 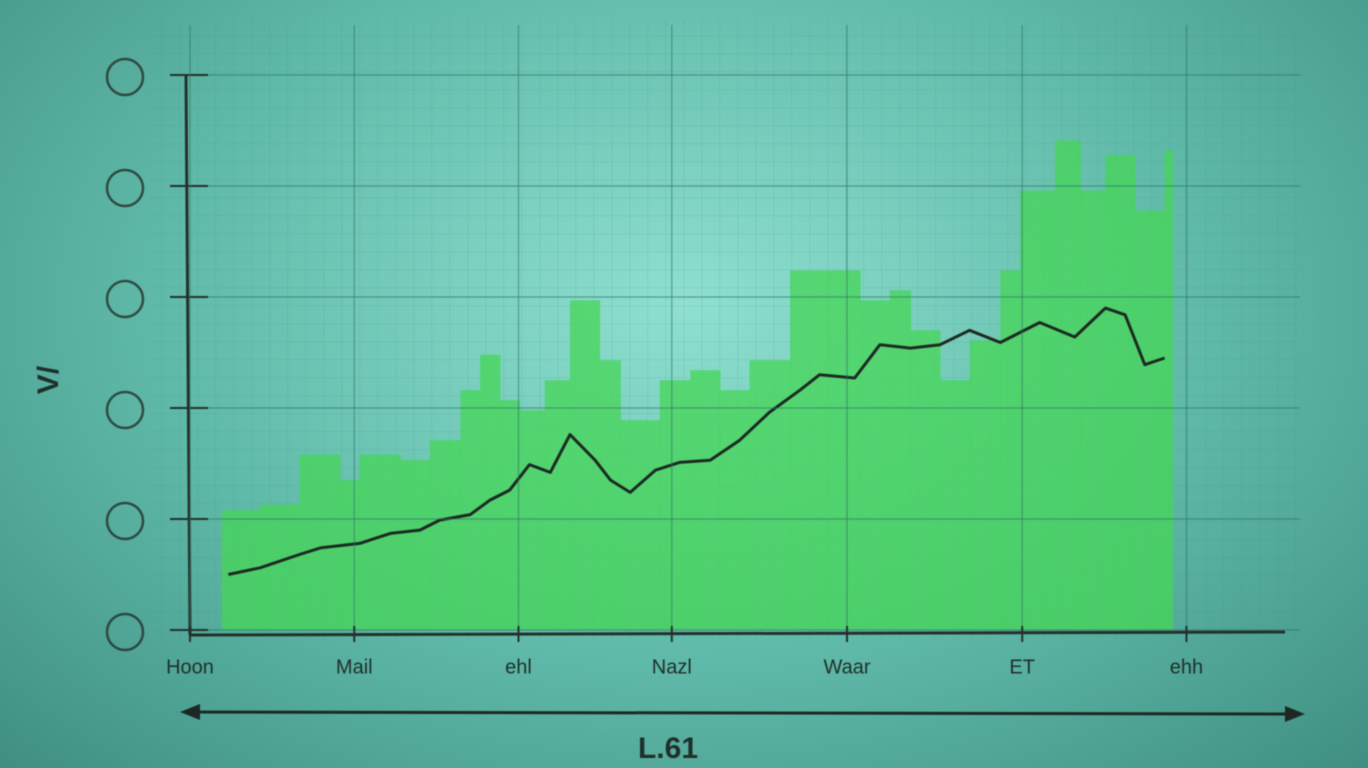 What do you see at coordinates (668, 748) in the screenshot?
I see `x-axis-label: L.61` at bounding box center [668, 748].